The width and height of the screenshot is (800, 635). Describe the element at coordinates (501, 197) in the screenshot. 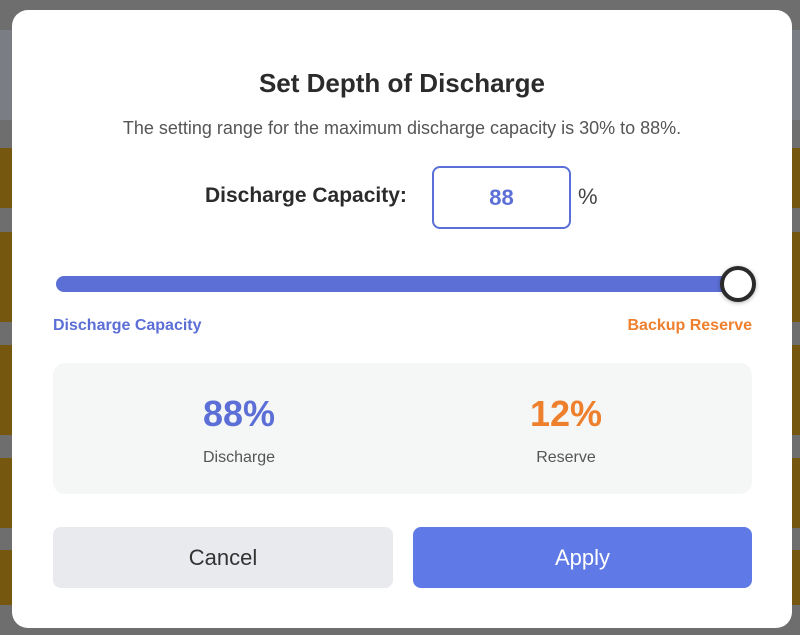

I see `capacity-input` at that location.